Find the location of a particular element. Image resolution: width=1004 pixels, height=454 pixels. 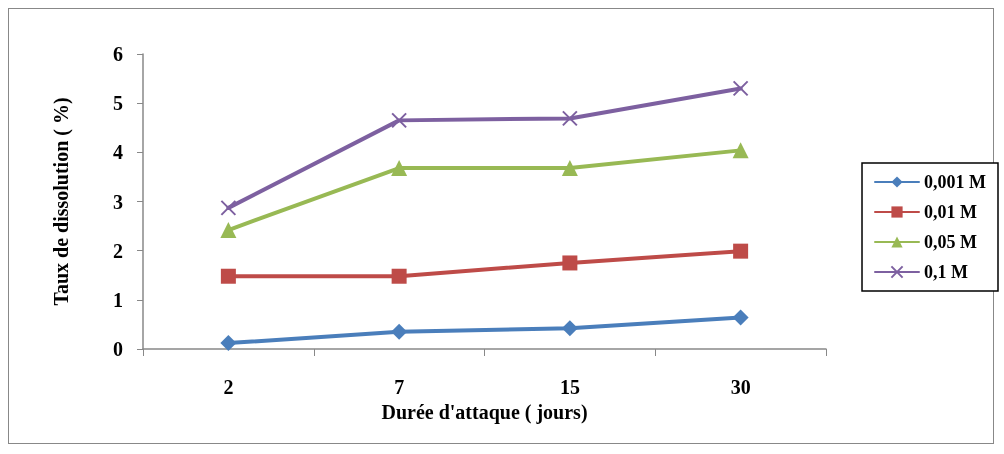

x-tick-label: 7 is located at coordinates (399, 387).